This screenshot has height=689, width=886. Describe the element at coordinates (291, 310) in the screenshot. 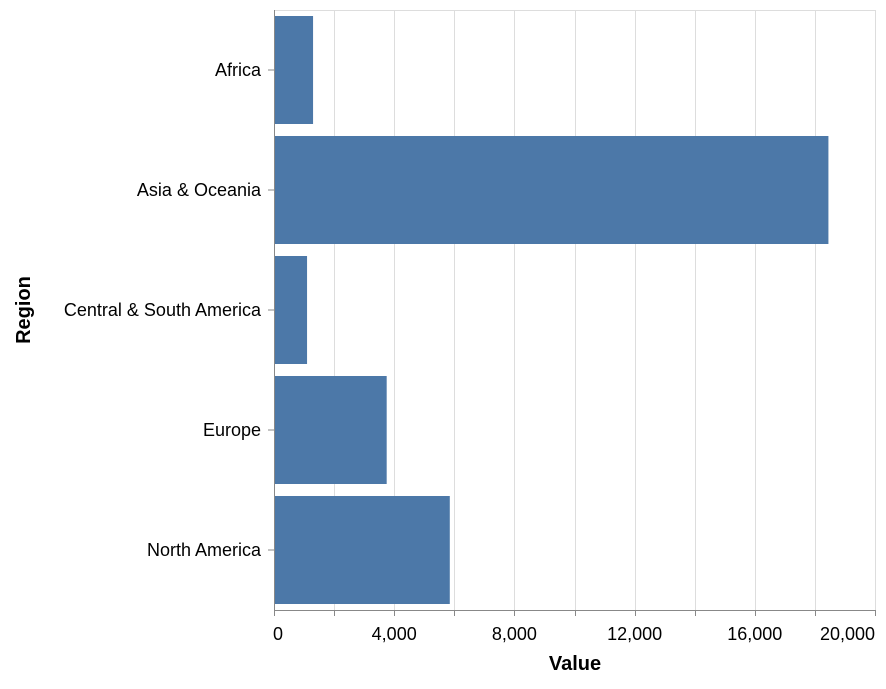

I see `bar-central-south-america` at that location.